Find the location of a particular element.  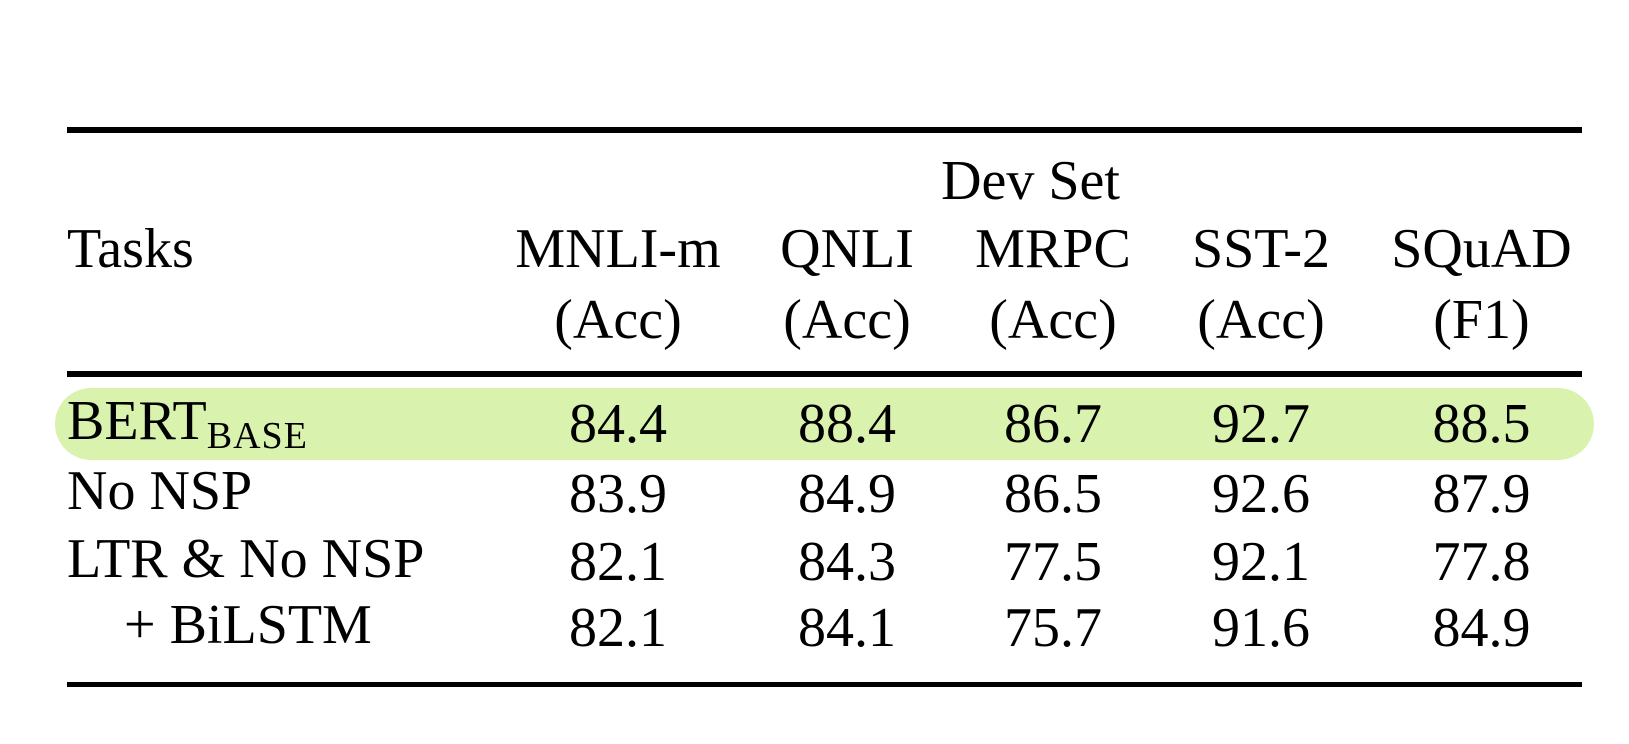

table-row-ltr-no-nsp: LTR & No NSP 82.1 84.3 77.5 92.1 77.8 is located at coordinates (824, 562).